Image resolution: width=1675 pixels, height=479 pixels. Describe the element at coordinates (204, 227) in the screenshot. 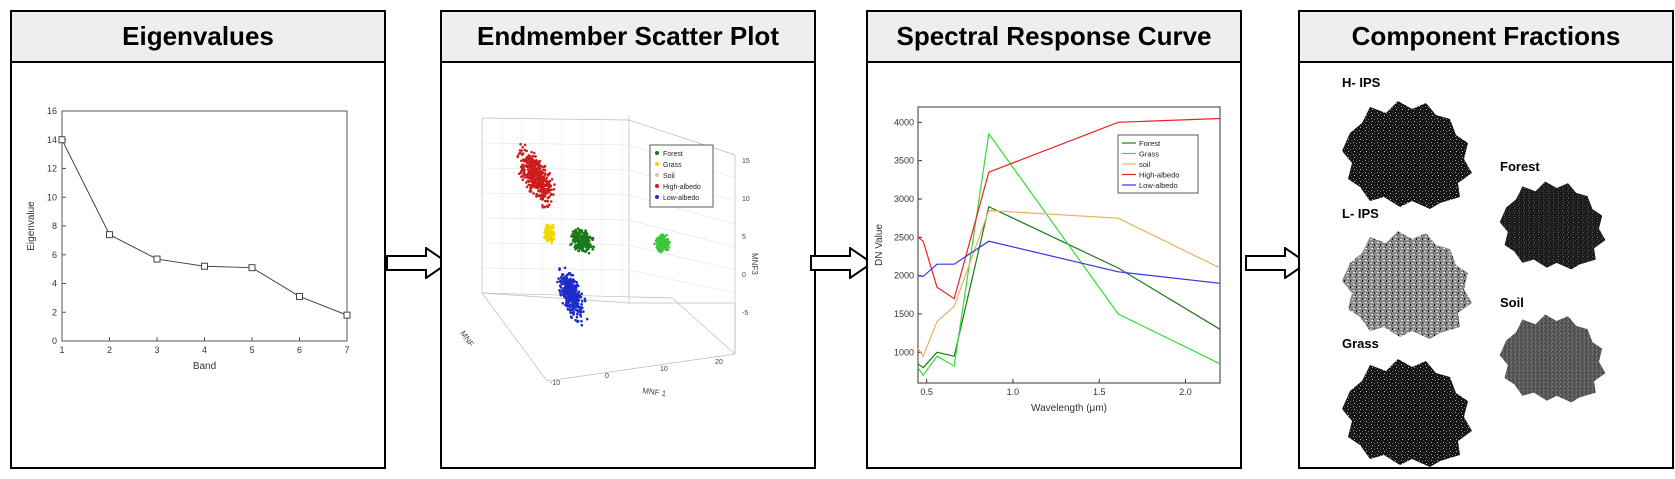

I see `eigen-line` at that location.